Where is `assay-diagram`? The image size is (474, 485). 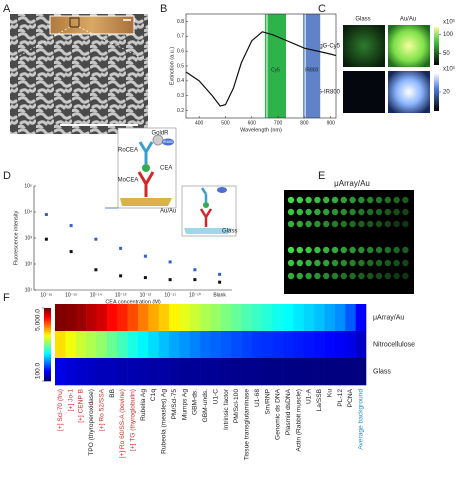
assay-diagram is located at coordinates (177, 182).